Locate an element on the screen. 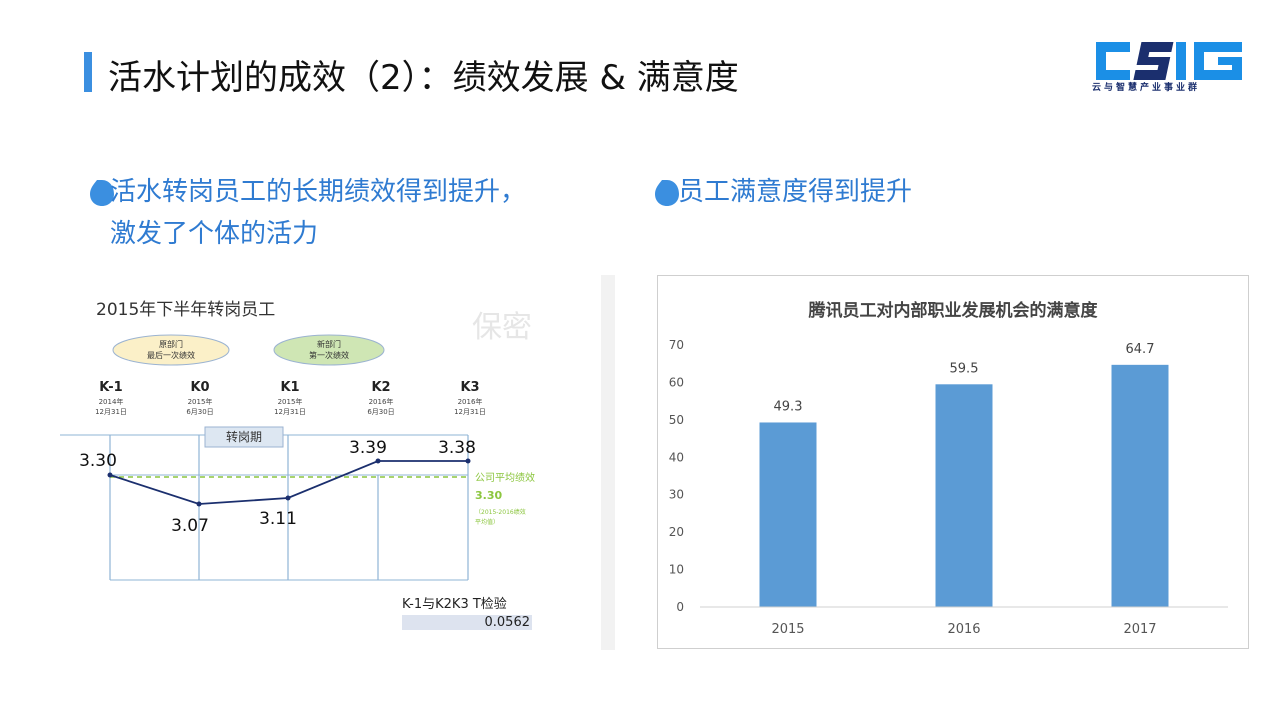  score-k3: 3.38 is located at coordinates (457, 448).